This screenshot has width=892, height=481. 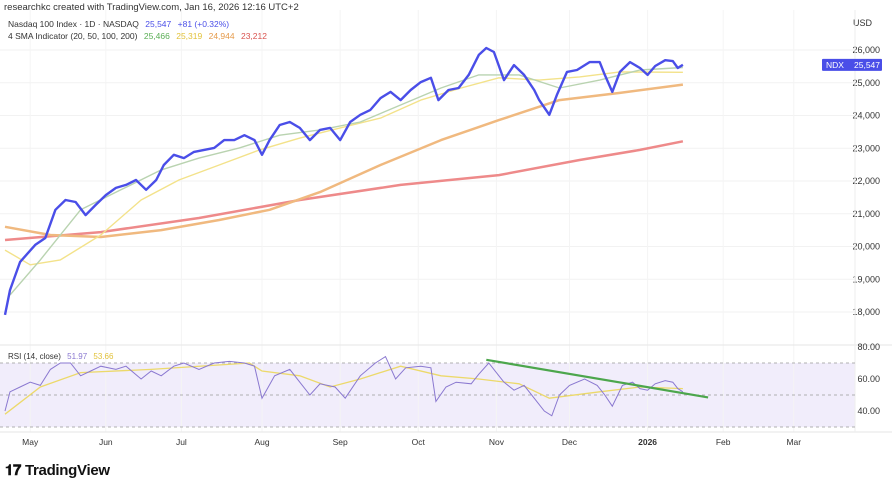 What do you see at coordinates (866, 181) in the screenshot?
I see `price-tick-label: 22,000` at bounding box center [866, 181].